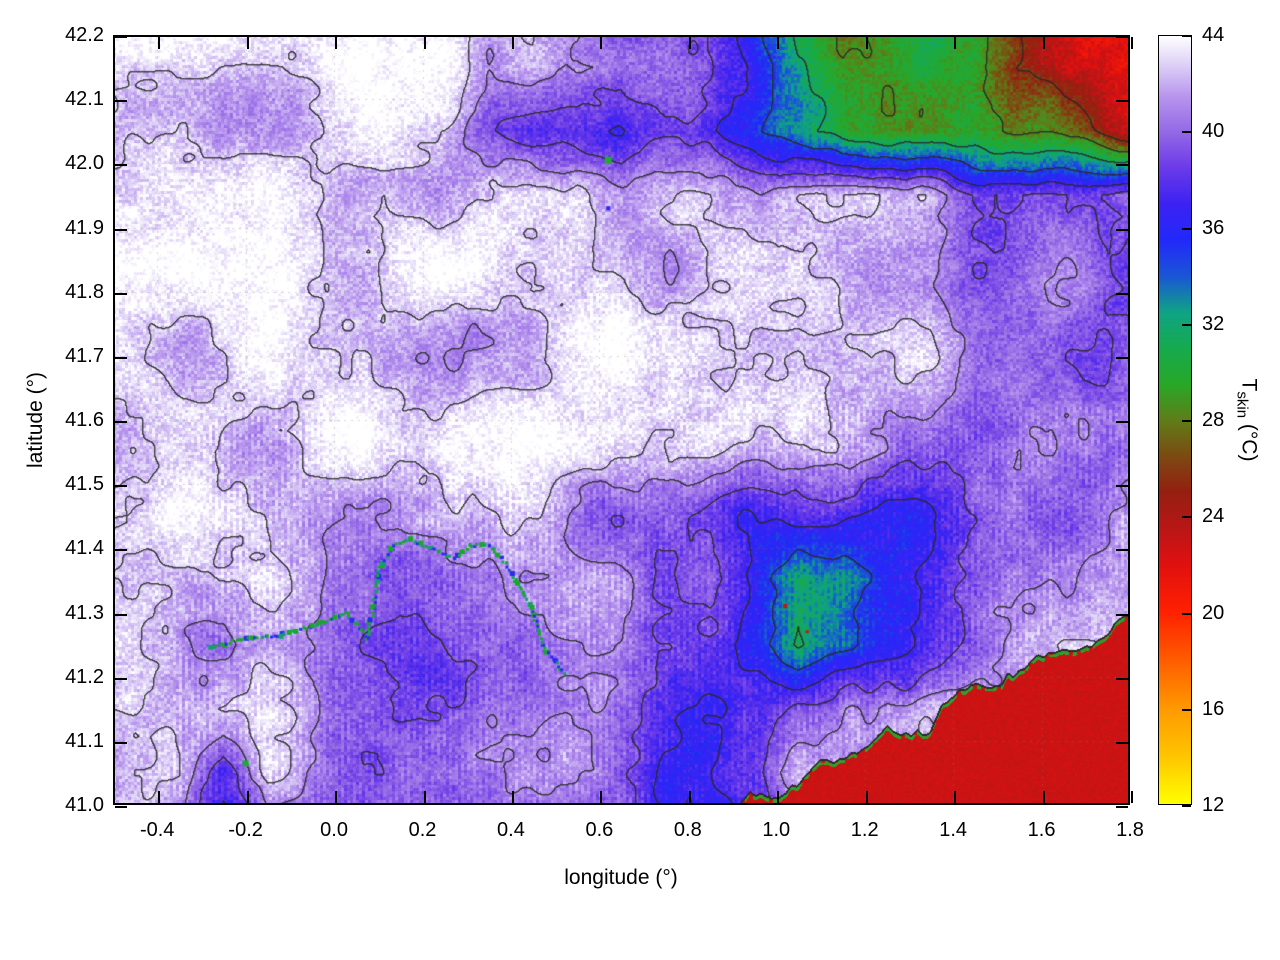 The height and width of the screenshot is (960, 1280). What do you see at coordinates (84, 291) in the screenshot?
I see `y-tick-label: 41.8` at bounding box center [84, 291].